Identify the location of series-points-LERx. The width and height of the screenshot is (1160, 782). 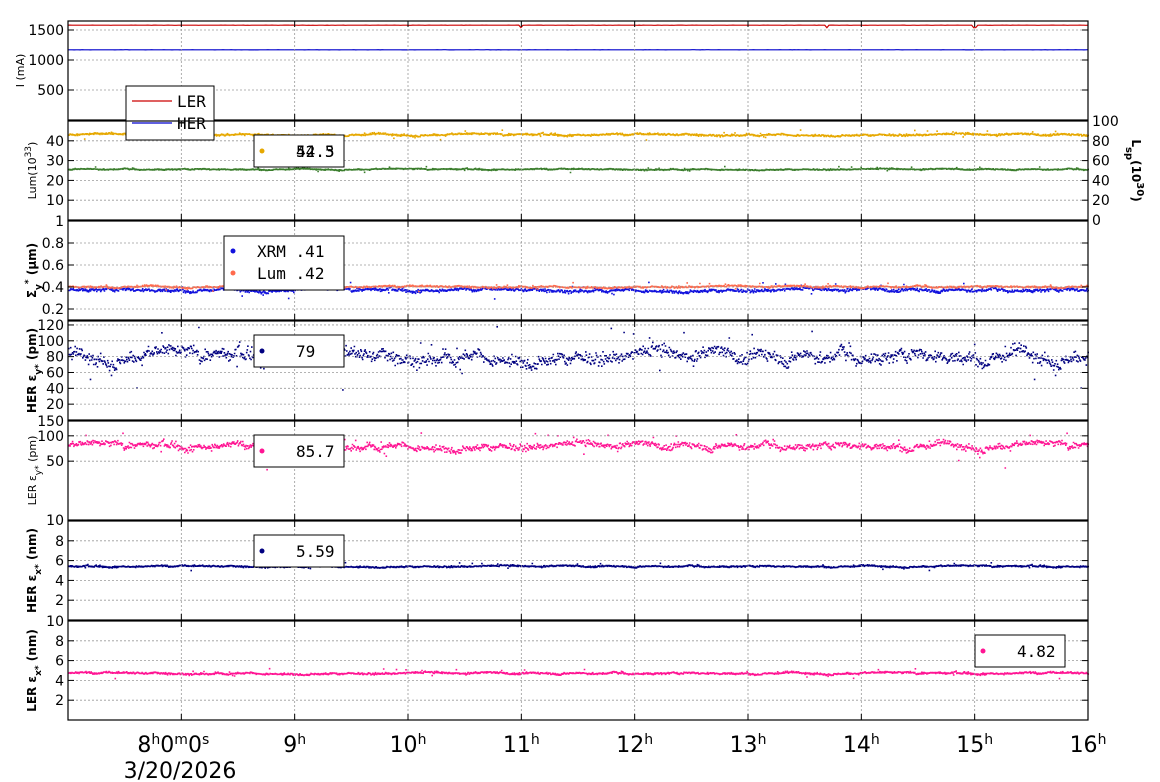
(578, 673).